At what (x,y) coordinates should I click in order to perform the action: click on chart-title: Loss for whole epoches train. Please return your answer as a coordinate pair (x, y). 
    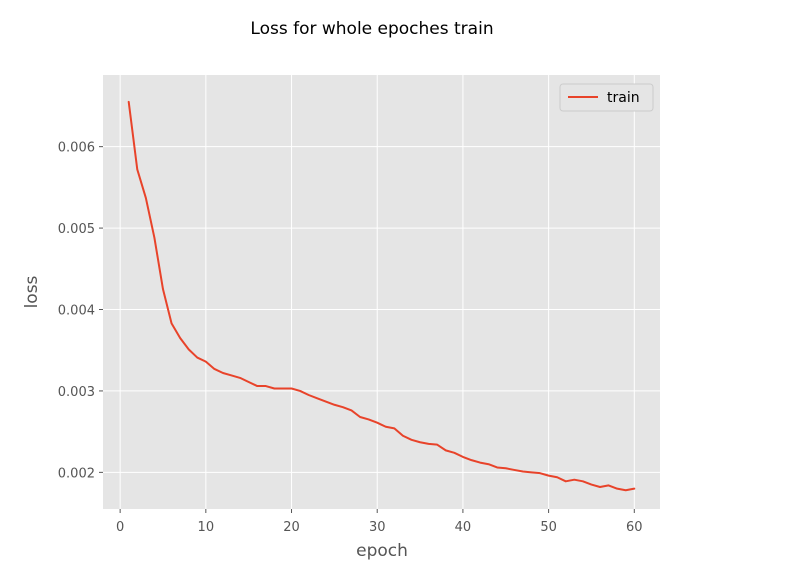
    Looking at the image, I should click on (371, 29).